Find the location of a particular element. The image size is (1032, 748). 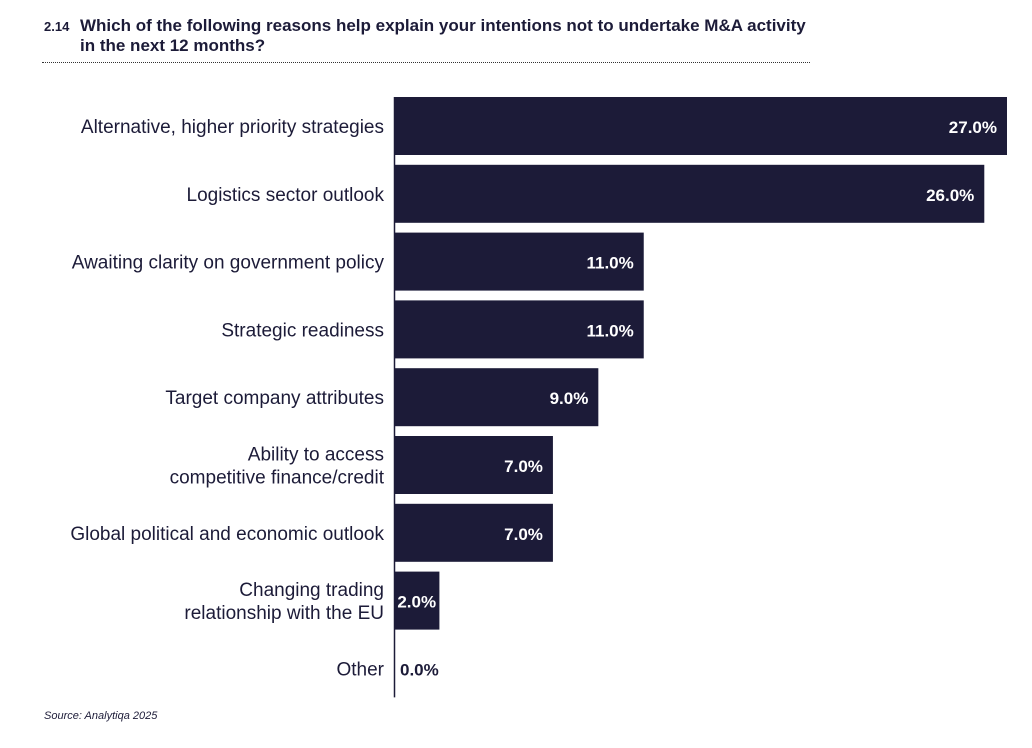

source-note: Source: Analytiqa 2025 is located at coordinates (101, 716).